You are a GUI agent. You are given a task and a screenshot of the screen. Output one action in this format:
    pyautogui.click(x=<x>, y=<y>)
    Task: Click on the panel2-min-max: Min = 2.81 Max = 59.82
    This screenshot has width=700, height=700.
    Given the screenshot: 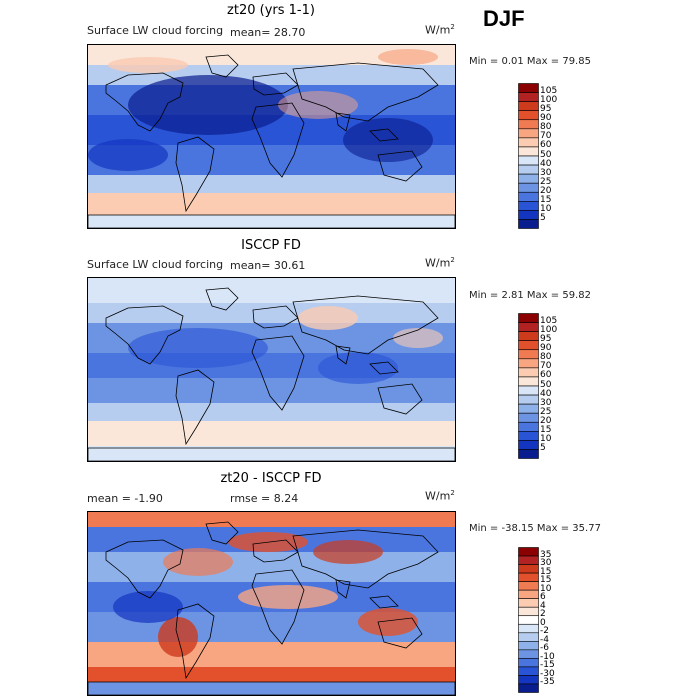 What is the action you would take?
    pyautogui.click(x=530, y=295)
    